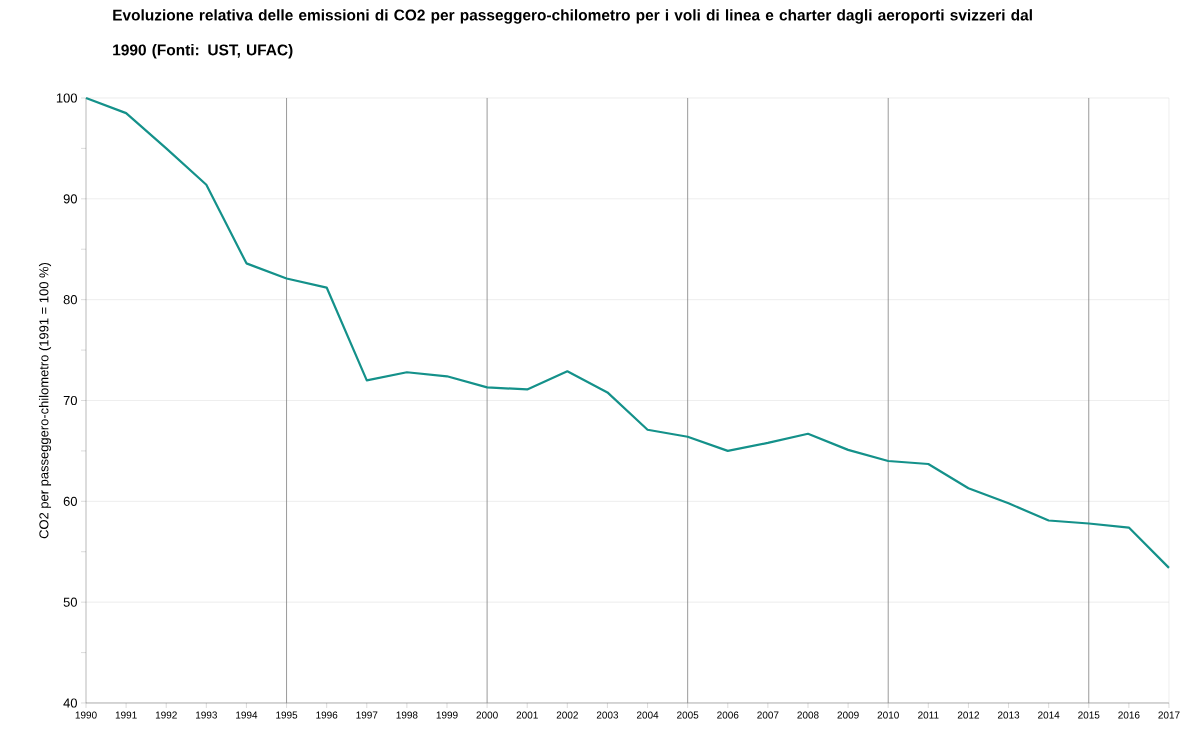 The image size is (1197, 733). What do you see at coordinates (848, 715) in the screenshot?
I see `x-tick-label: 2009` at bounding box center [848, 715].